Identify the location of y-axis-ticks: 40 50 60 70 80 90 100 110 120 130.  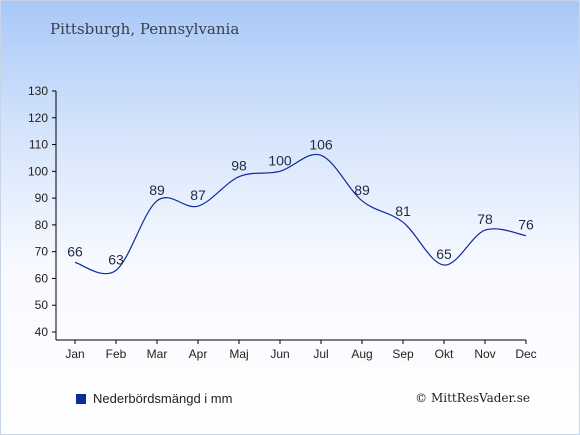
(42, 211).